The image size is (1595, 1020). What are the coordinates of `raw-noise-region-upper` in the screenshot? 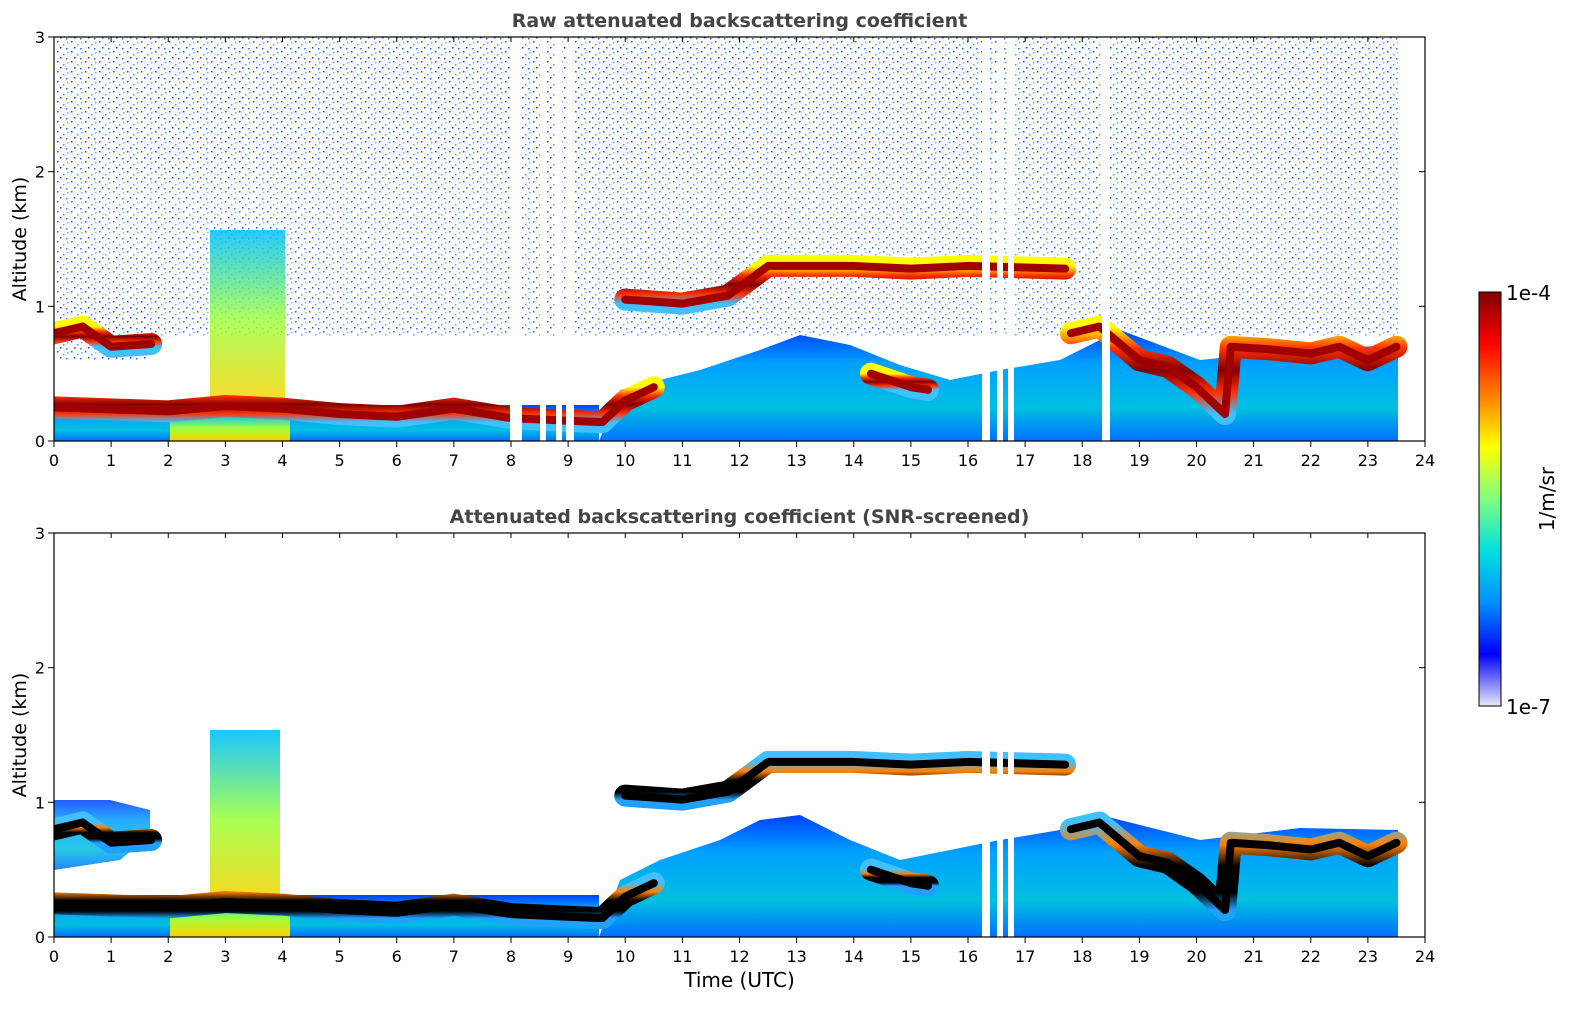 It's located at (726, 107).